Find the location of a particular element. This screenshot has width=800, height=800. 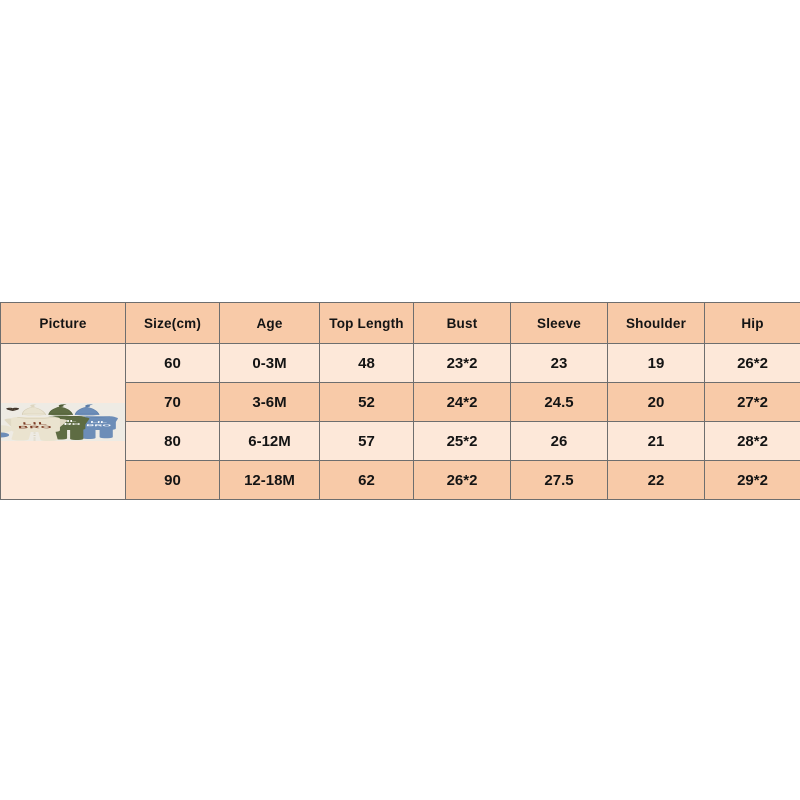

cell-hip: 27*2 is located at coordinates (752, 402).